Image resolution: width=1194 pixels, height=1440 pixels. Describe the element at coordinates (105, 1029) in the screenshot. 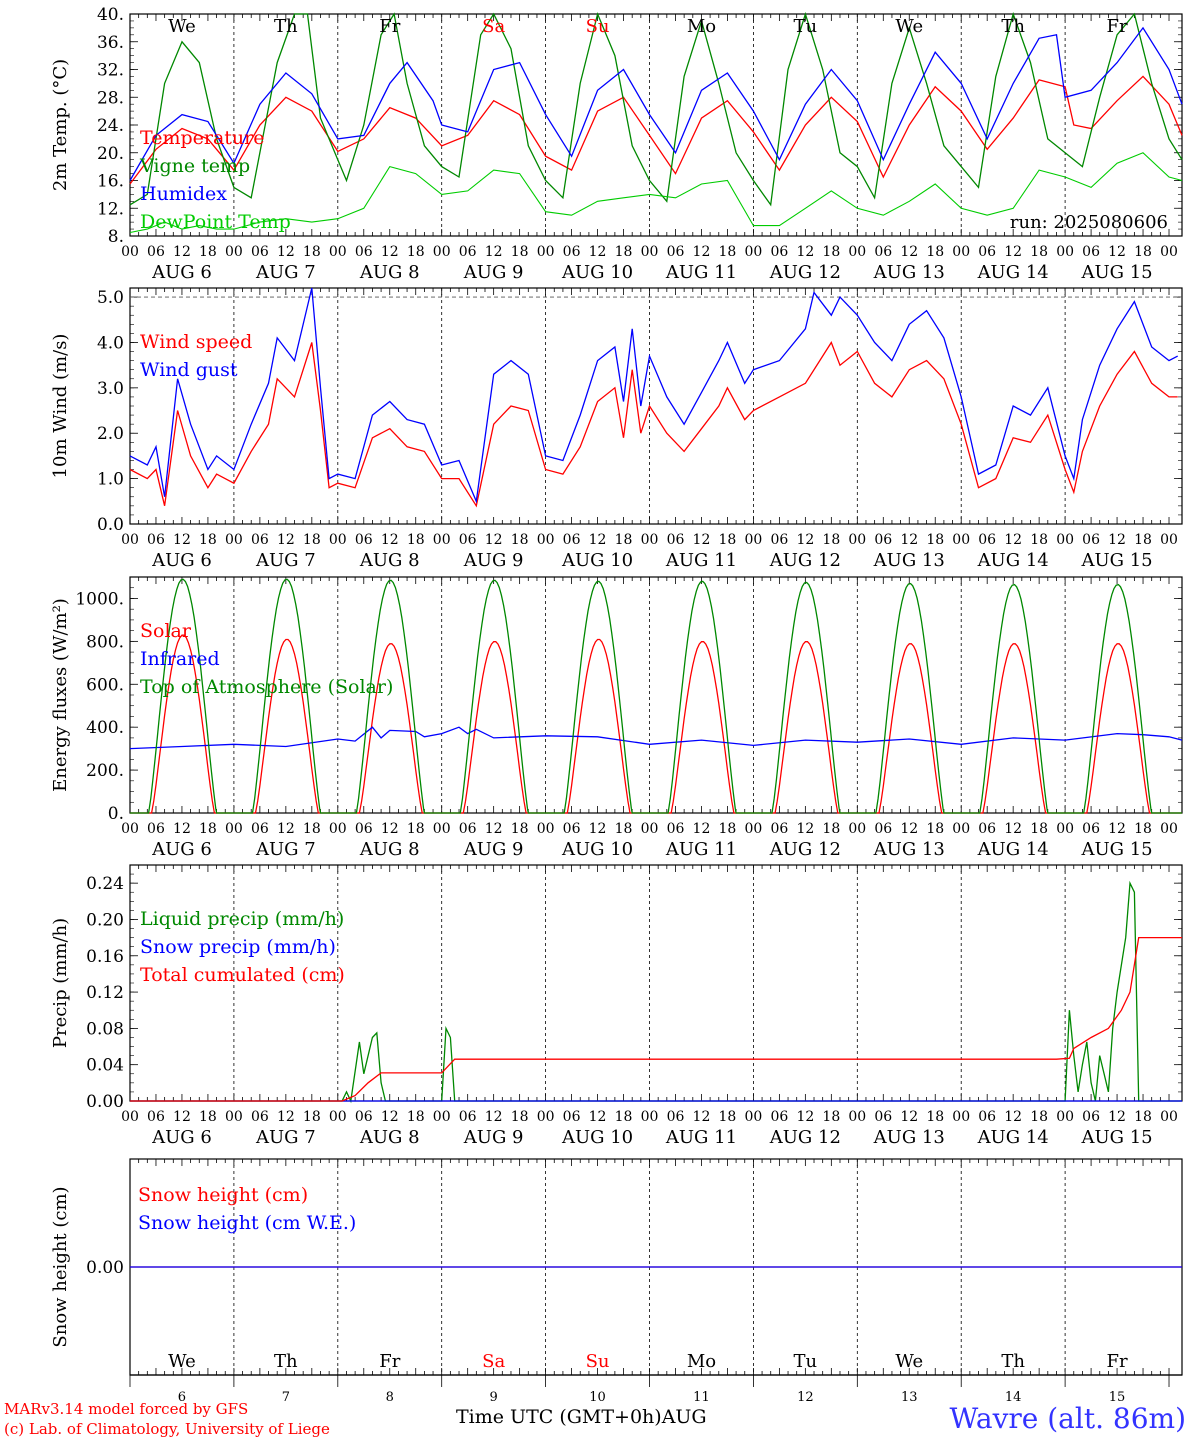

I see `y-tick-label: 0.08` at that location.